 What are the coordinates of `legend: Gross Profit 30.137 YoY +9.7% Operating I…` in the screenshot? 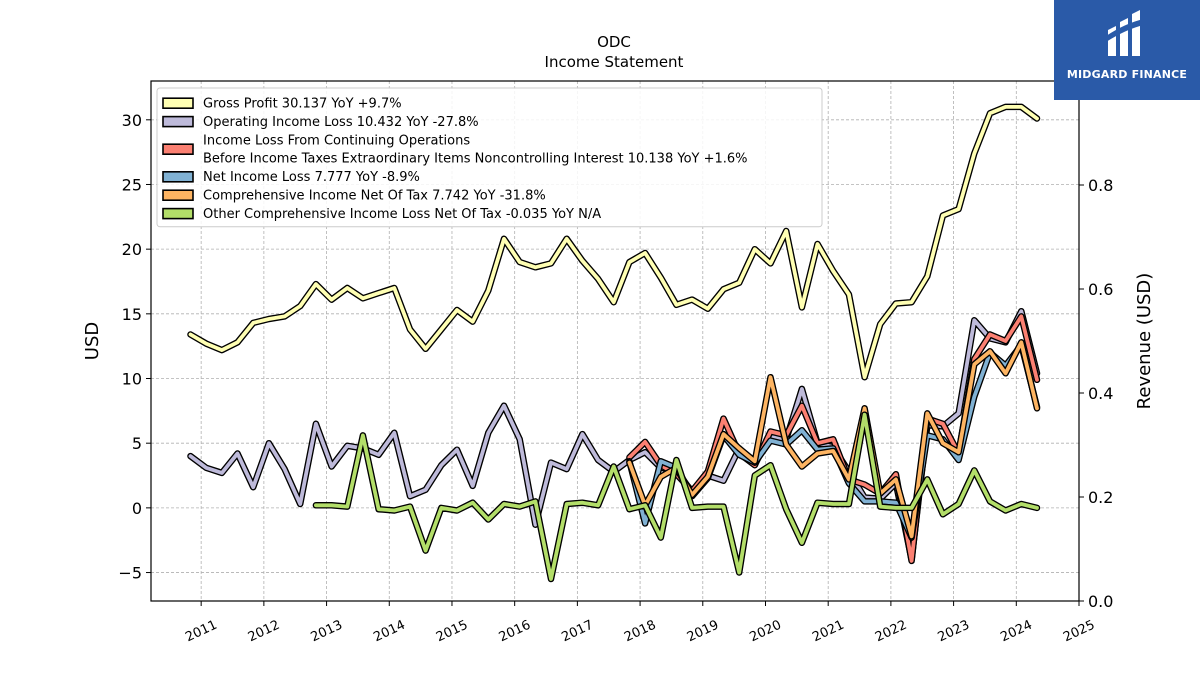 It's located at (489, 157).